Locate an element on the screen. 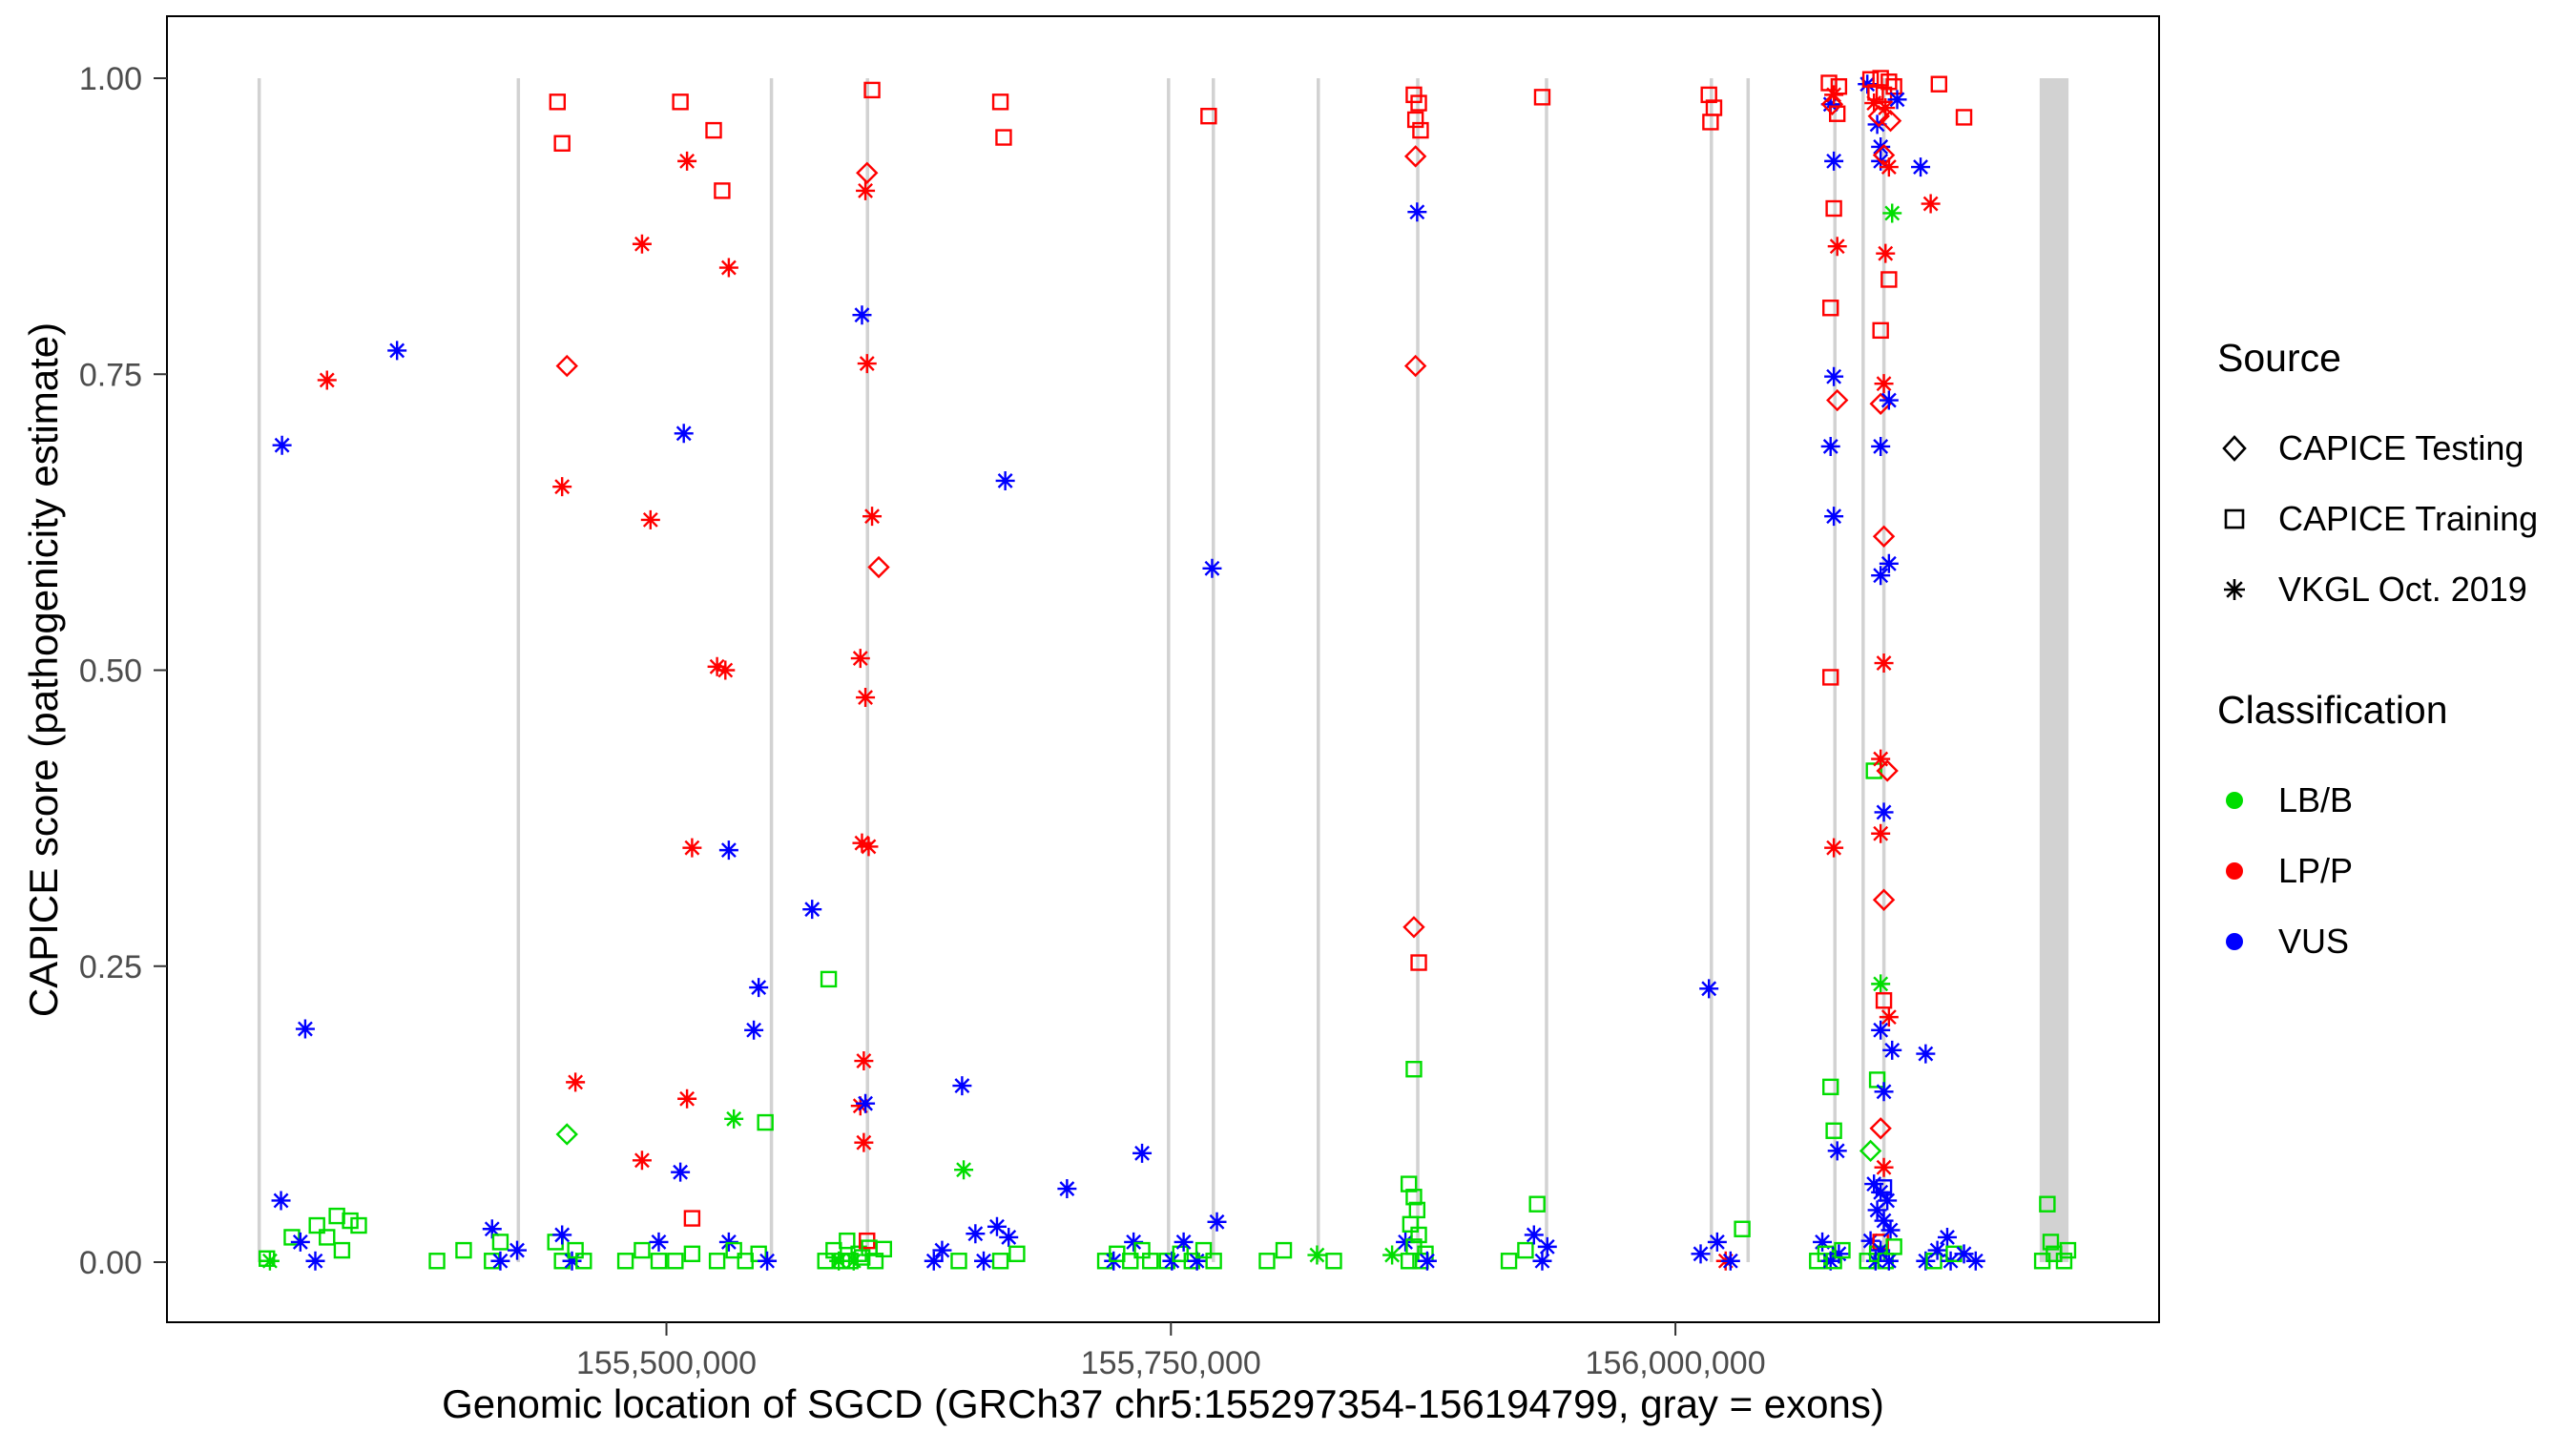 This screenshot has height=1431, width=2576. legend-item-lbb: LB/B is located at coordinates (2394, 800).